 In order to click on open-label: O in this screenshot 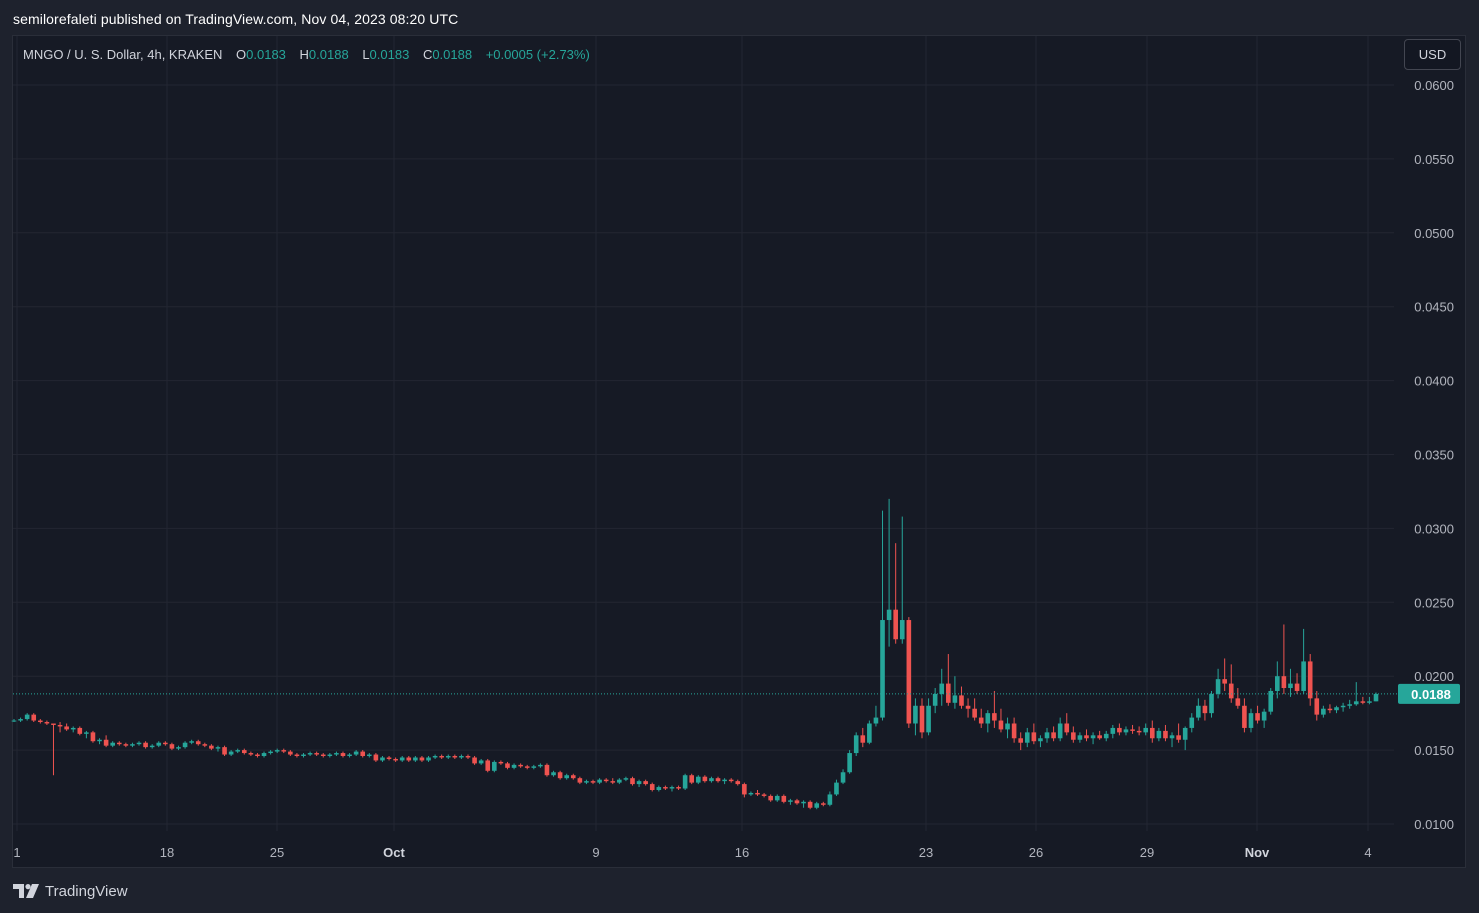, I will do `click(241, 54)`.